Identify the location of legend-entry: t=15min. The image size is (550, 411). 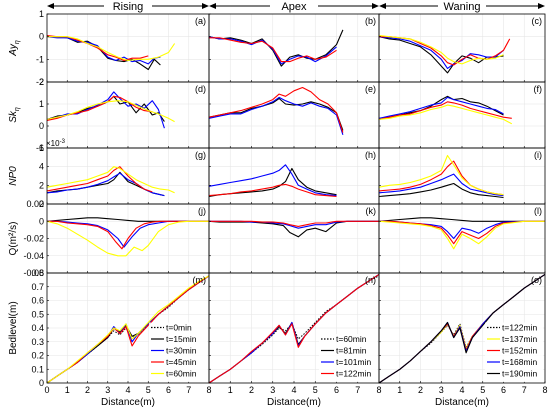
(181, 339).